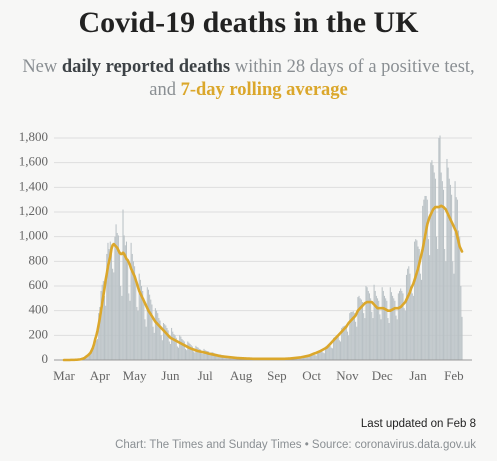  Describe the element at coordinates (39, 309) in the screenshot. I see `y-tick-label: 400` at that location.